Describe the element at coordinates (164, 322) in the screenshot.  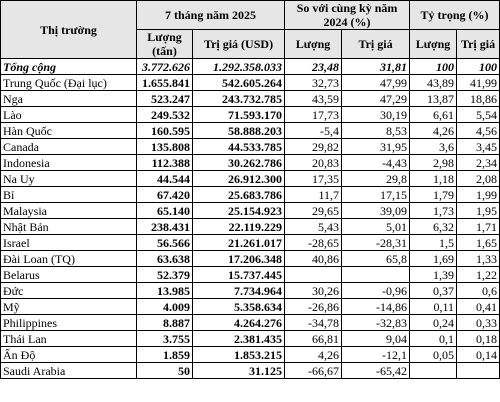
I see `cell-volume: 8.887` at that location.